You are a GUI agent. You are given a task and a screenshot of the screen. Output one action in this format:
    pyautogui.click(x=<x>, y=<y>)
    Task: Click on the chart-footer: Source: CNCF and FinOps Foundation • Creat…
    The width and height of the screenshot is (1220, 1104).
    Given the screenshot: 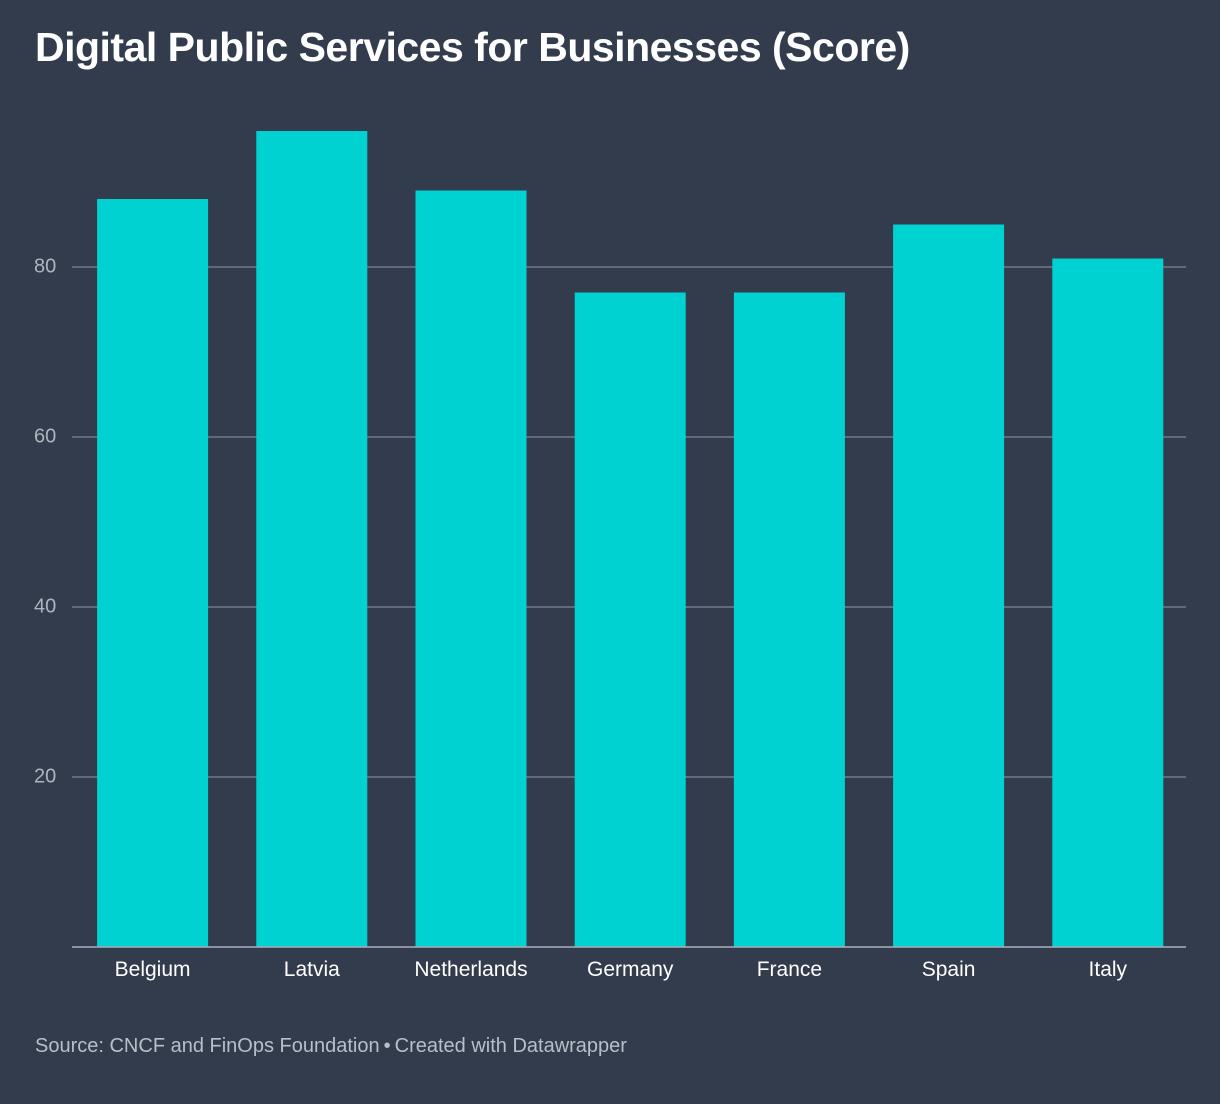 What is the action you would take?
    pyautogui.click(x=331, y=1046)
    